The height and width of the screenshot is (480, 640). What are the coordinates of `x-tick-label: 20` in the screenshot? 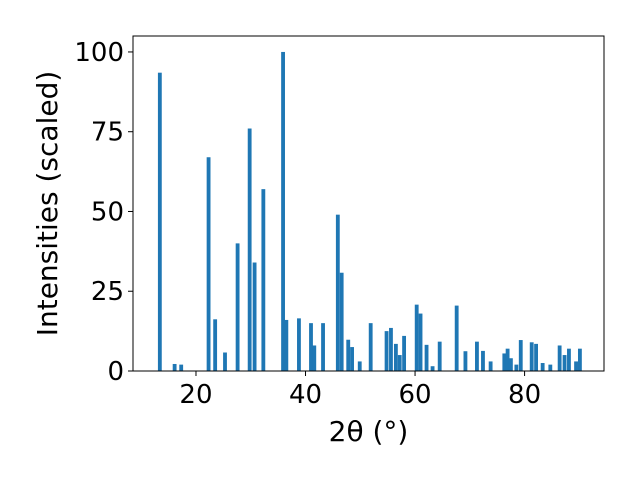 It's located at (195, 395).